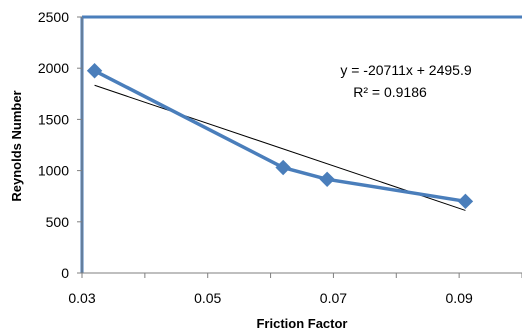 This screenshot has width=522, height=334. Describe the element at coordinates (405, 70) in the screenshot. I see `trendline-equation: y = -20711x + 2495.9` at that location.